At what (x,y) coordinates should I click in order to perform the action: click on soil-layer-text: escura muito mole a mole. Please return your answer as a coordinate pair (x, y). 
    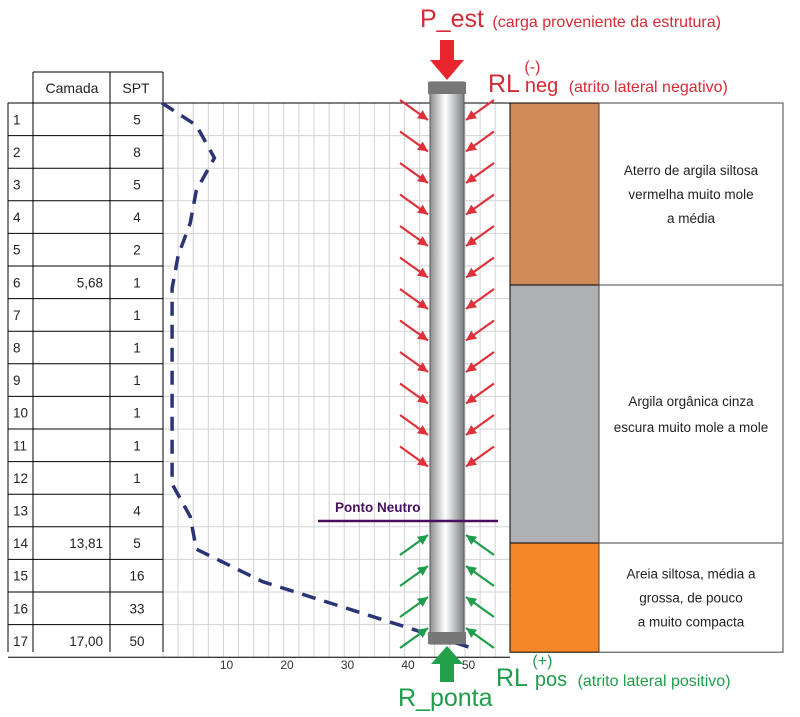
    Looking at the image, I should click on (691, 427).